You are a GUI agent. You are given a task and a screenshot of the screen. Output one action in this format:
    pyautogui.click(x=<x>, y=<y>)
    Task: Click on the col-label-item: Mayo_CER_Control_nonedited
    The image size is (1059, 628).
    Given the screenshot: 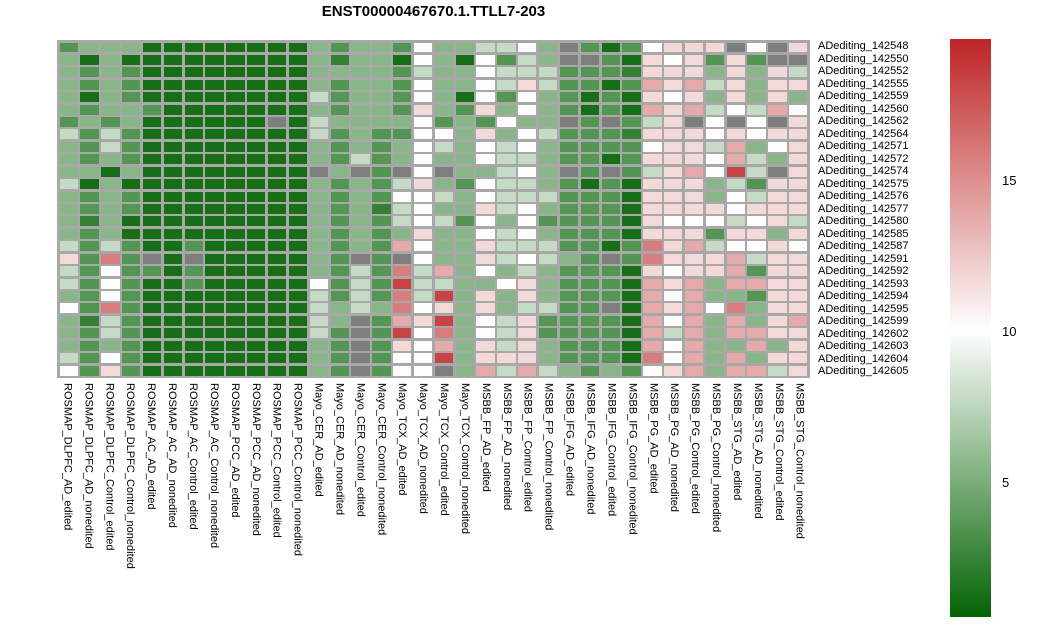 What is the action you would take?
    pyautogui.click(x=381, y=504)
    